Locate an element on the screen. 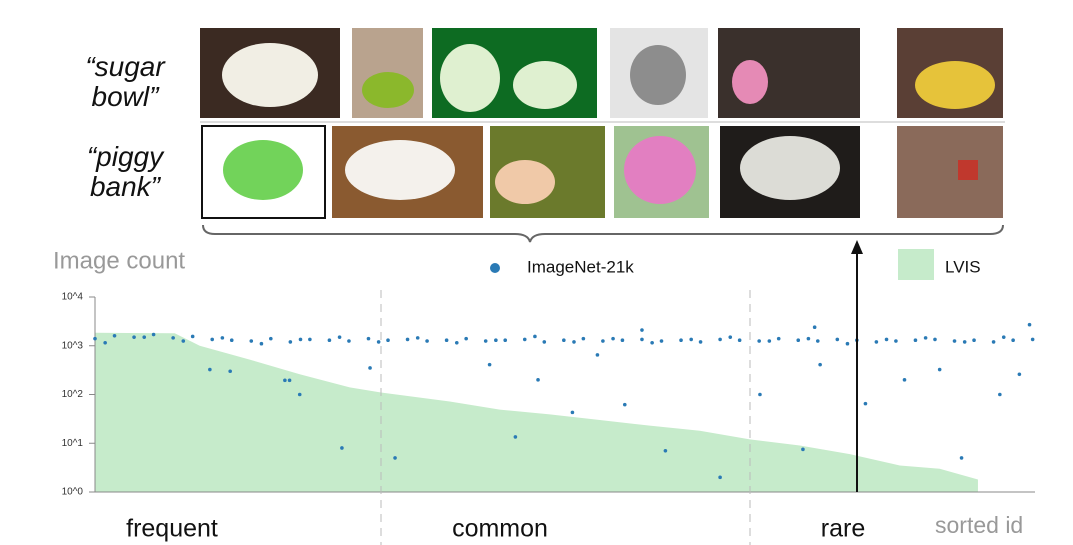 This screenshot has width=1073, height=545. legend-label: LVIS is located at coordinates (963, 266).